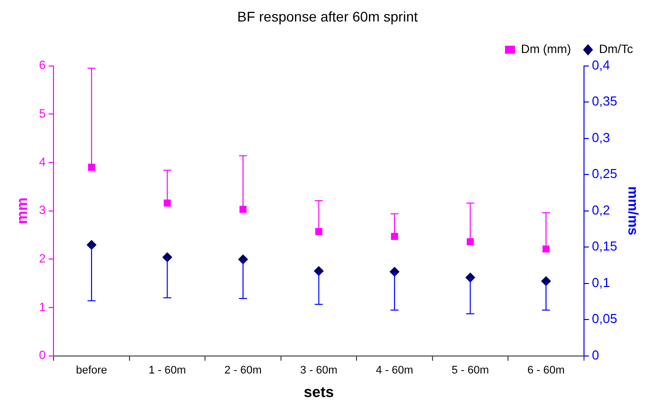  I want to click on y2-axis-title: mm/ms, so click(634, 211).